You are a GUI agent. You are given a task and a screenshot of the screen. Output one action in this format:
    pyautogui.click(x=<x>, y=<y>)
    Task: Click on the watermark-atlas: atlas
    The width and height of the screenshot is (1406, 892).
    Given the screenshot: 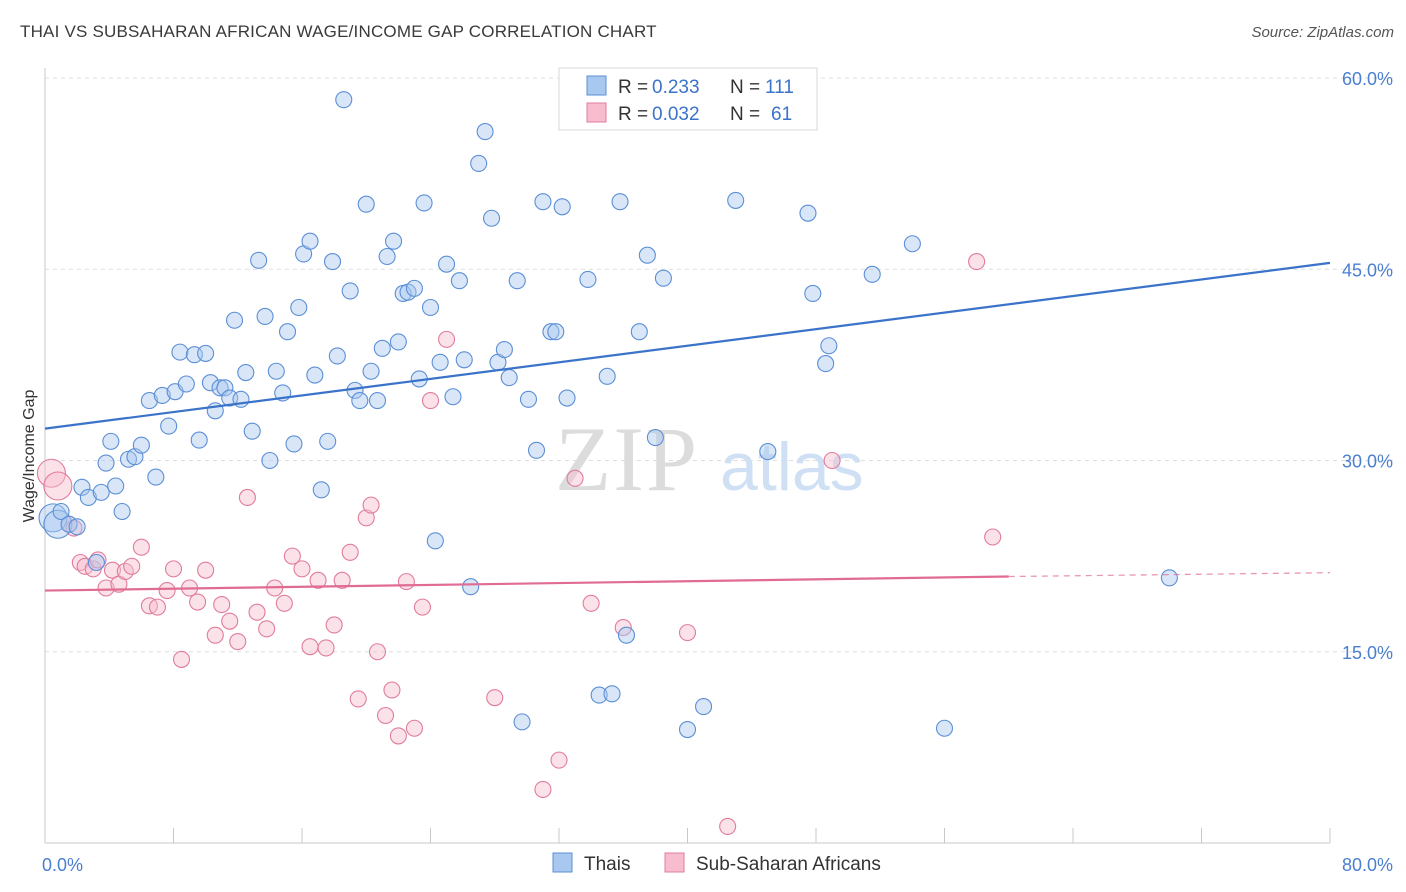 What is the action you would take?
    pyautogui.click(x=792, y=467)
    